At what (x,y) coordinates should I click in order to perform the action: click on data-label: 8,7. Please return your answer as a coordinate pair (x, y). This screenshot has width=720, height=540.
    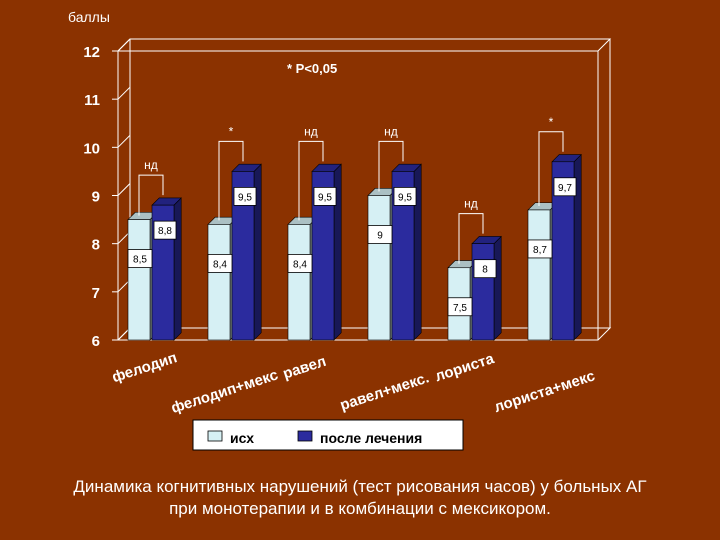
    Looking at the image, I should click on (540, 250).